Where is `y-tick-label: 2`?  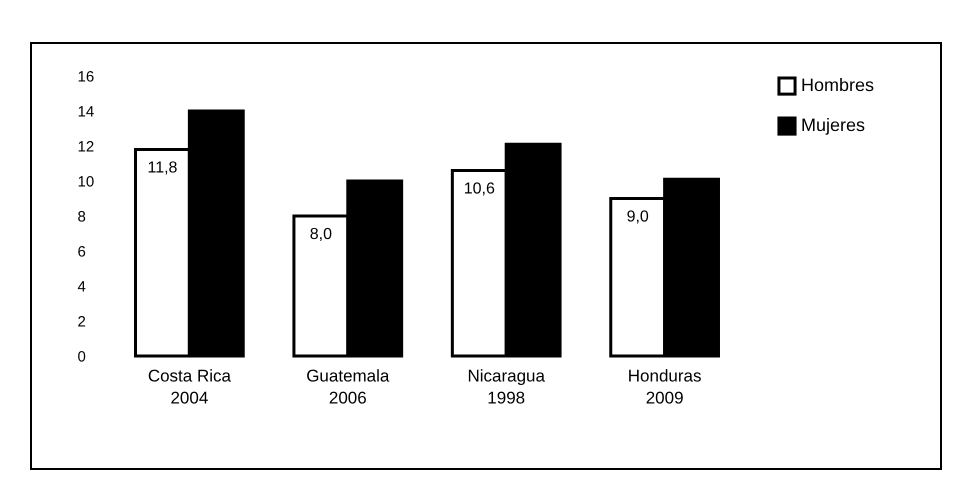
y-tick-label: 2 is located at coordinates (82, 322).